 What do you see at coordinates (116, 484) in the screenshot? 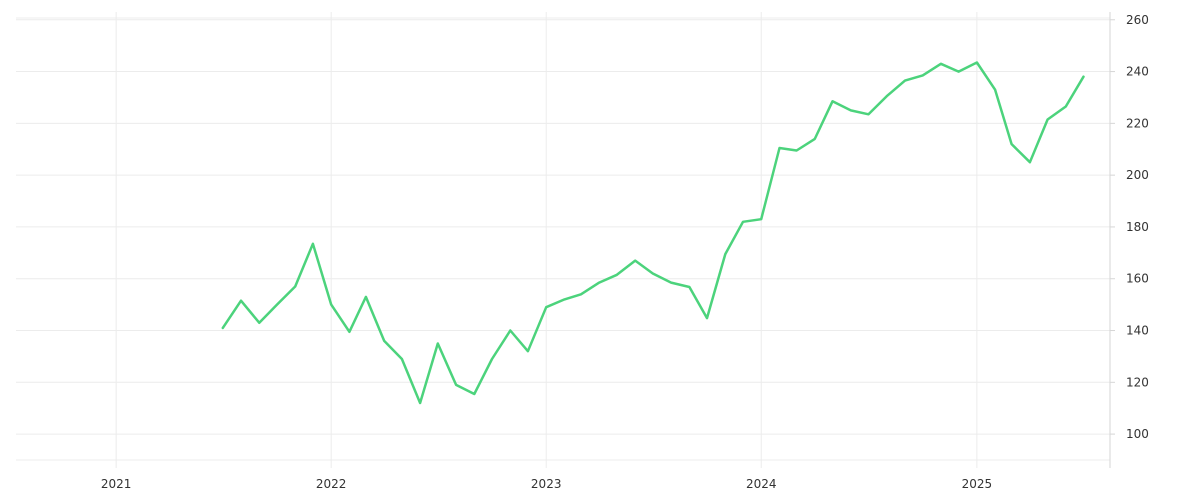
I see `x-tick-label: 2021` at bounding box center [116, 484].